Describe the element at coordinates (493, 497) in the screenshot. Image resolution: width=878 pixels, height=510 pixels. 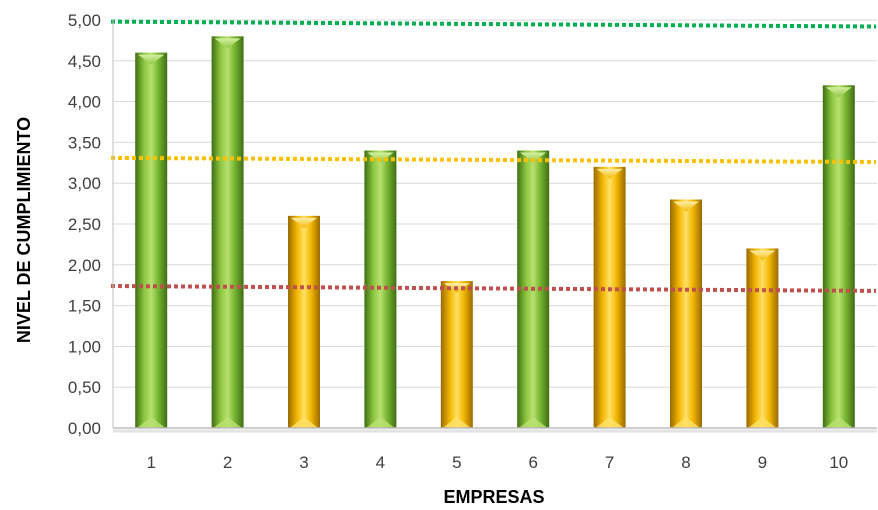
I see `x-axis-title: EMPRESAS` at that location.